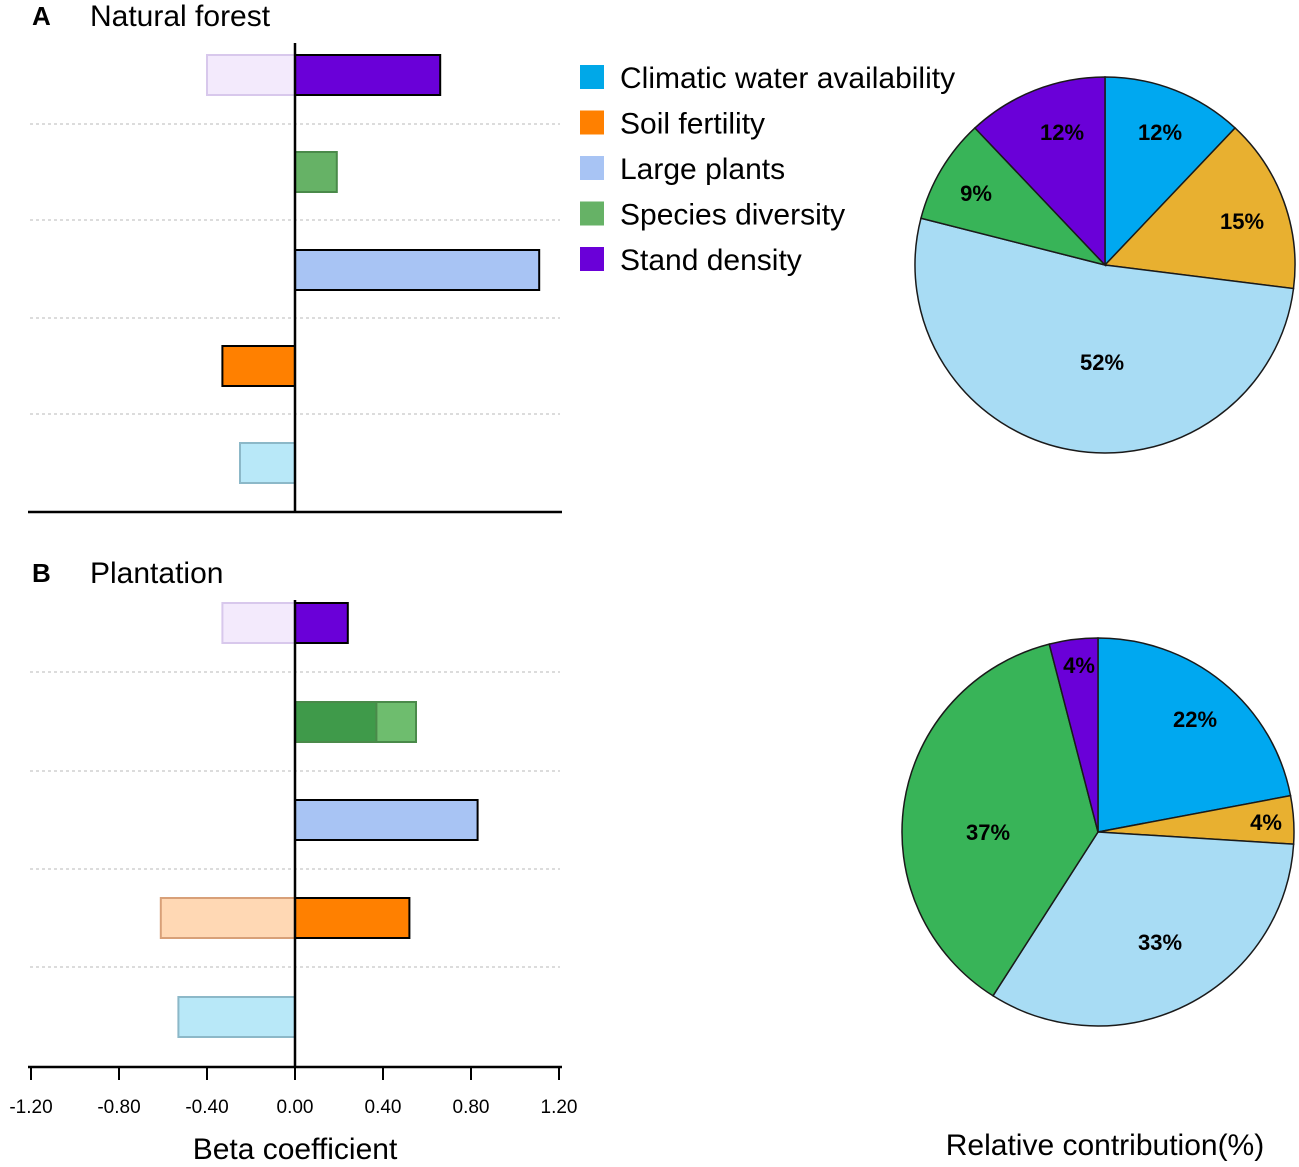  I want to click on pie-label-a-soil-fertility: 15%, so click(1242, 221).